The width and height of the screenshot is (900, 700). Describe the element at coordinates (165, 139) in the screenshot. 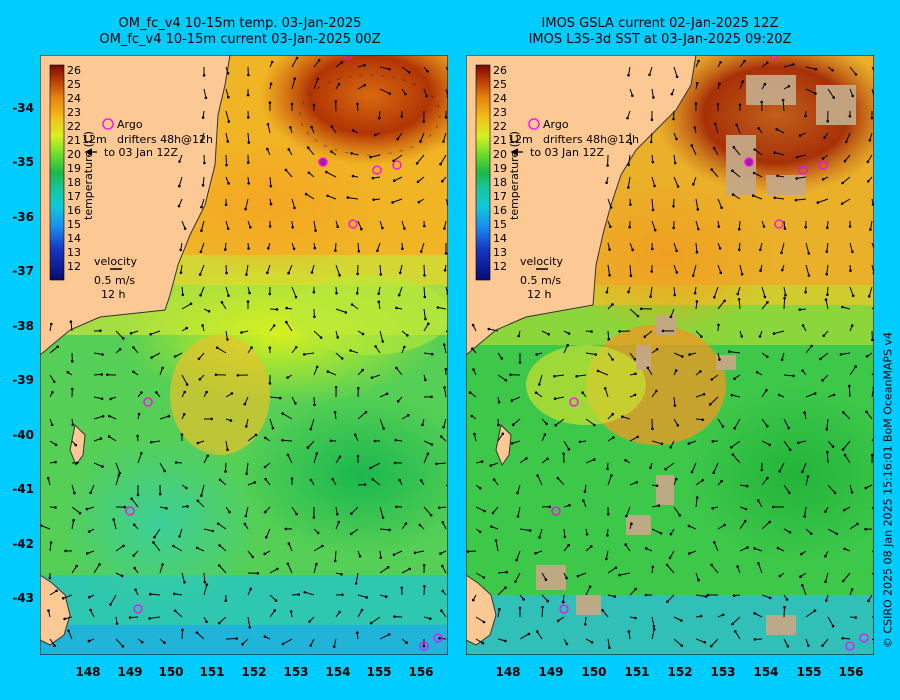

I see `legend-drifters: drifters 48h@12h` at that location.